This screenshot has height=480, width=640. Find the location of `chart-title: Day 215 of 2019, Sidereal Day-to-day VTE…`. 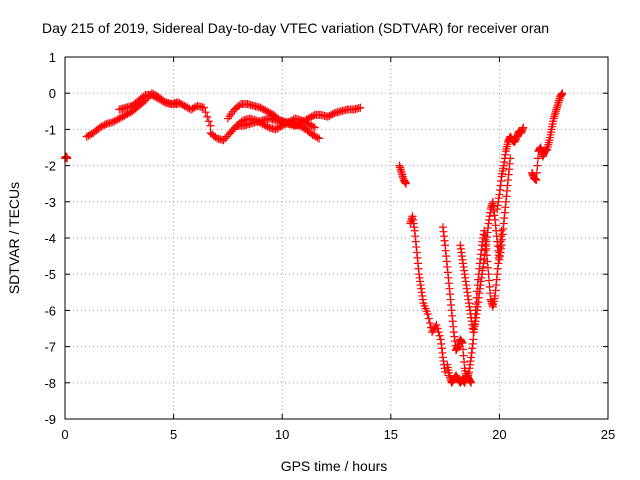

chart-title: Day 215 of 2019, Sidereal Day-to-day VTE… is located at coordinates (295, 28).